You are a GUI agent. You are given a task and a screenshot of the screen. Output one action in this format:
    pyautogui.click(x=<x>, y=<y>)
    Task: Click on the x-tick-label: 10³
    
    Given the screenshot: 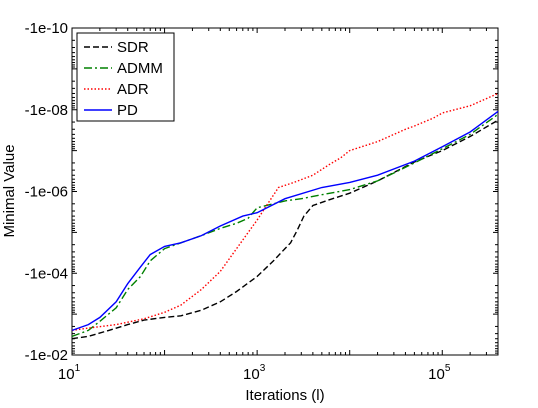 What is the action you would take?
    pyautogui.click(x=254, y=373)
    